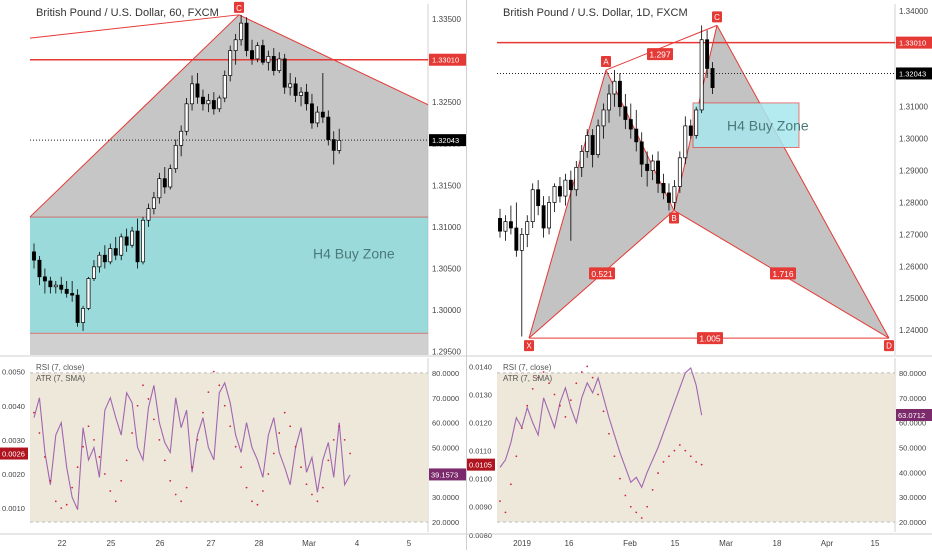 This screenshot has height=555, width=932. I want to click on left-time-tick-5: Mar, so click(309, 543).